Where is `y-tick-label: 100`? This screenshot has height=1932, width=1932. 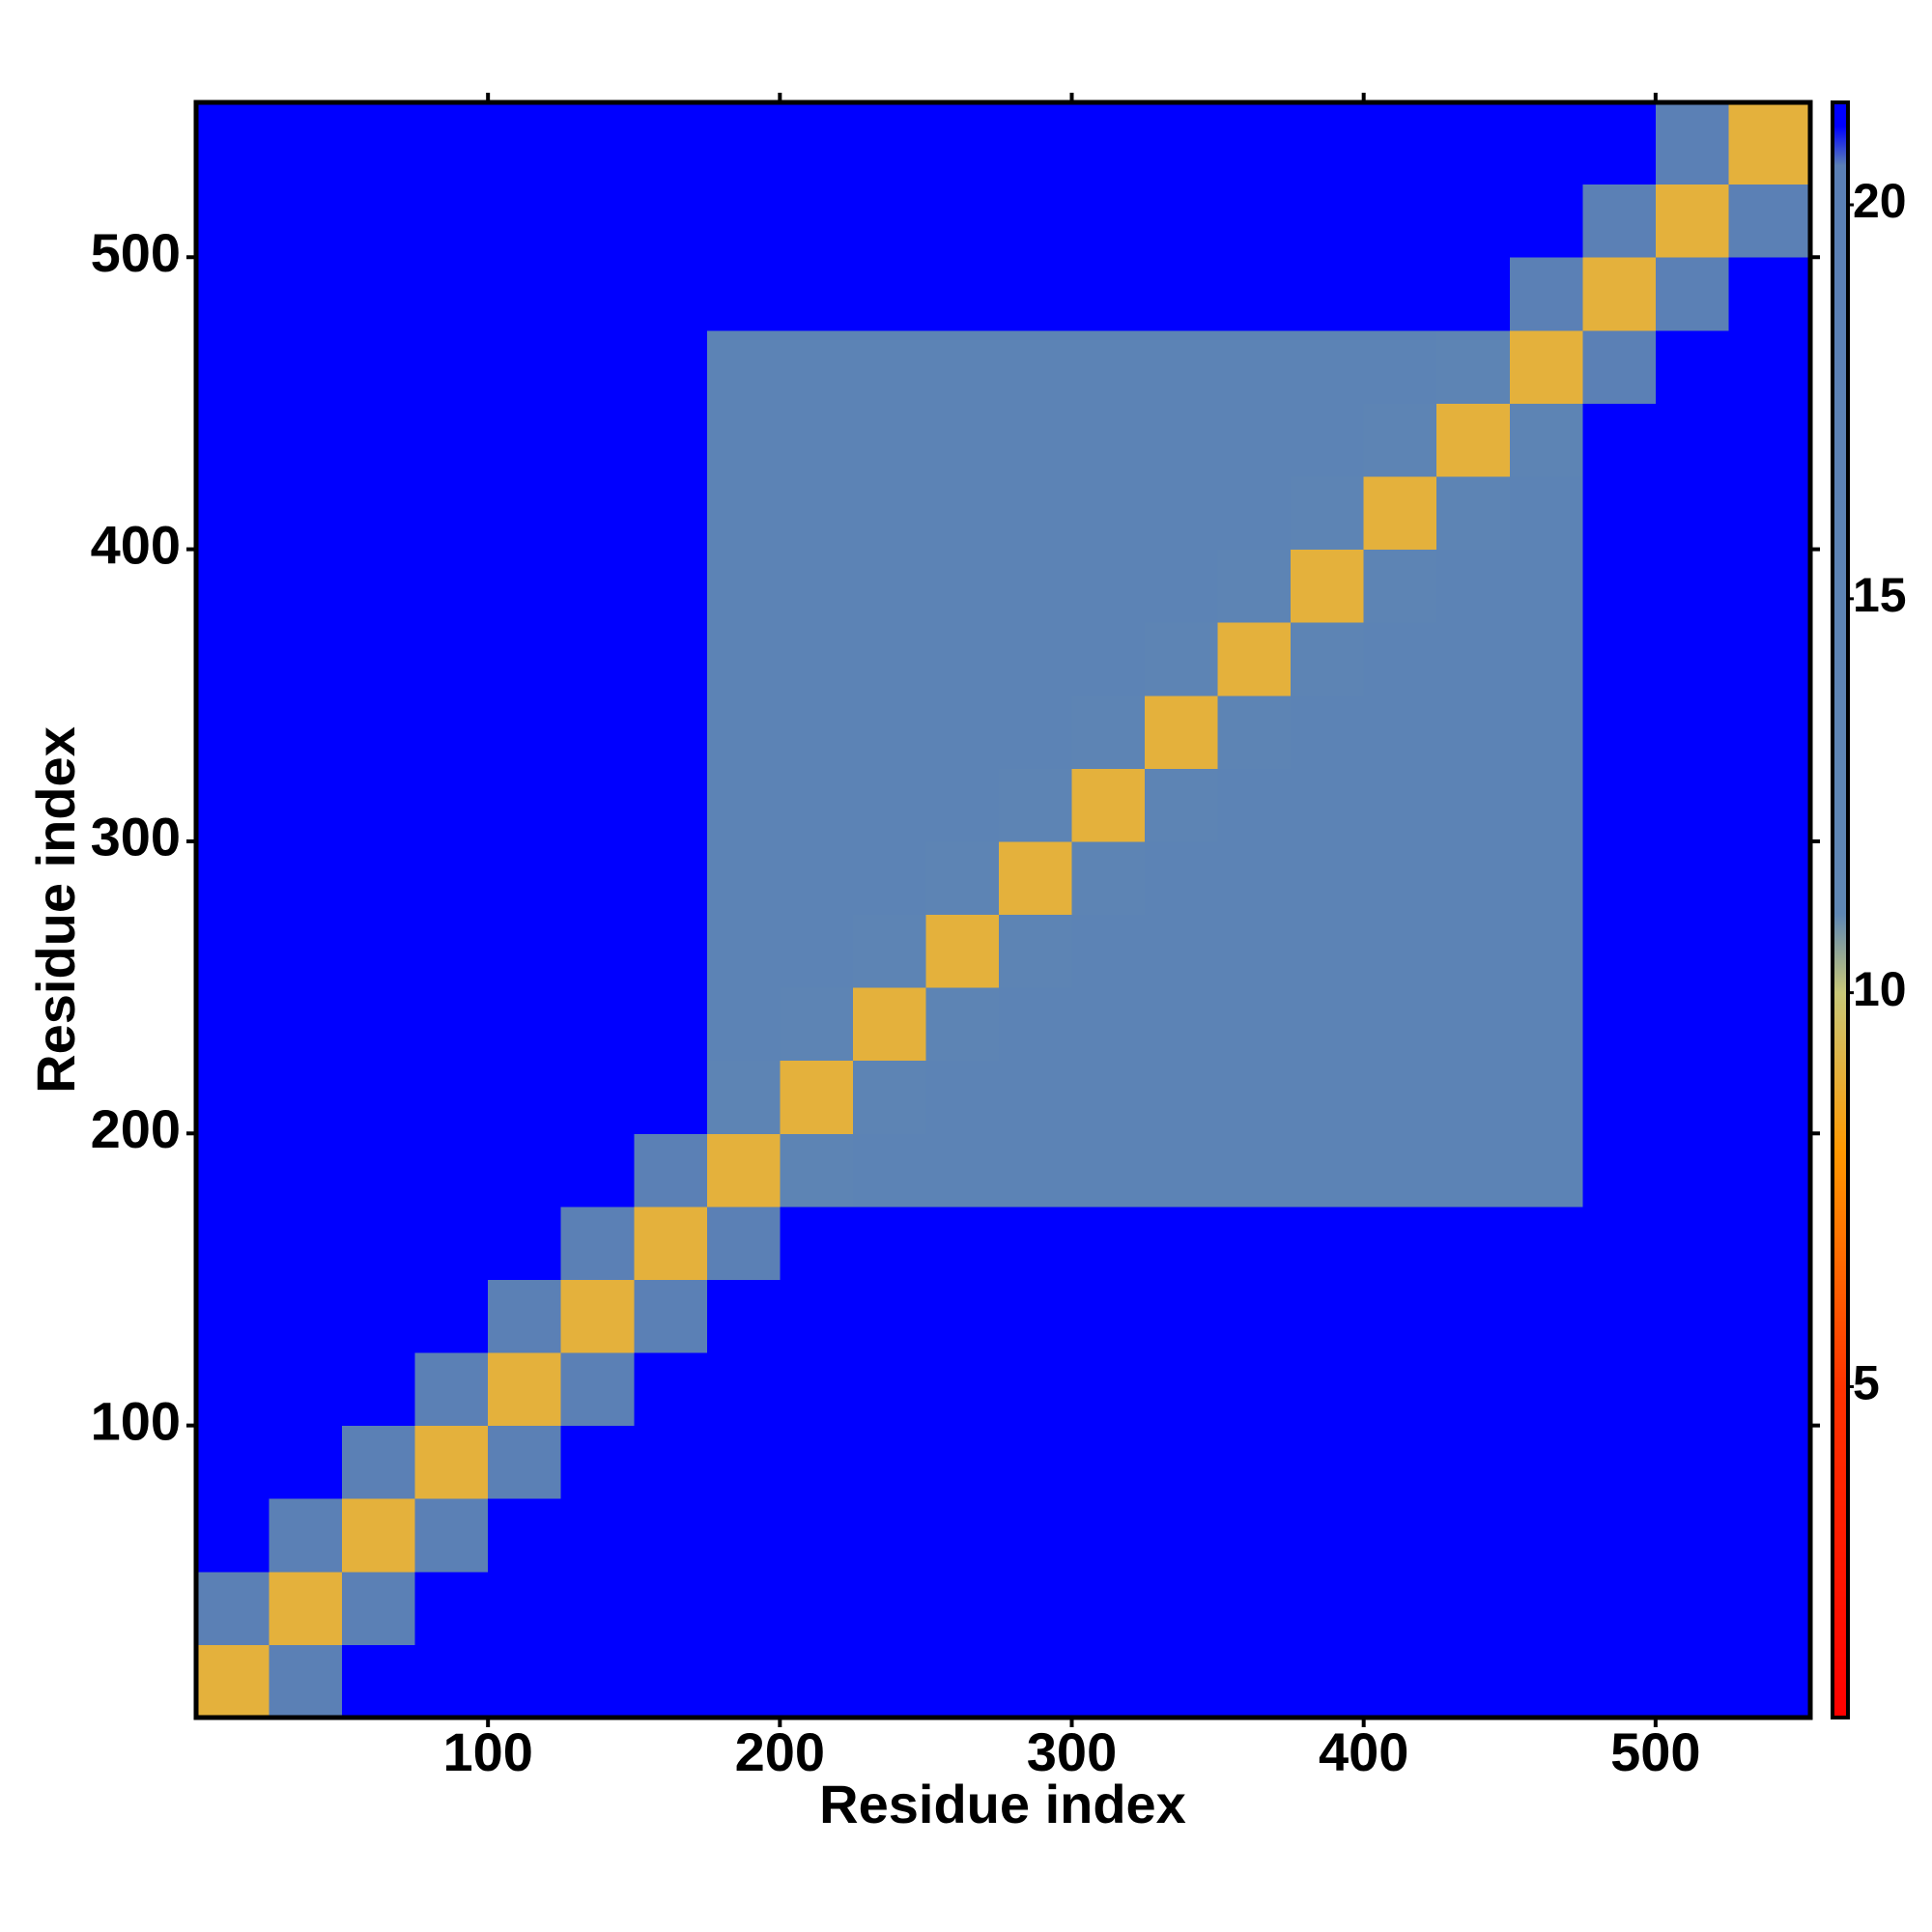
y-tick-label: 100 is located at coordinates (136, 1420).